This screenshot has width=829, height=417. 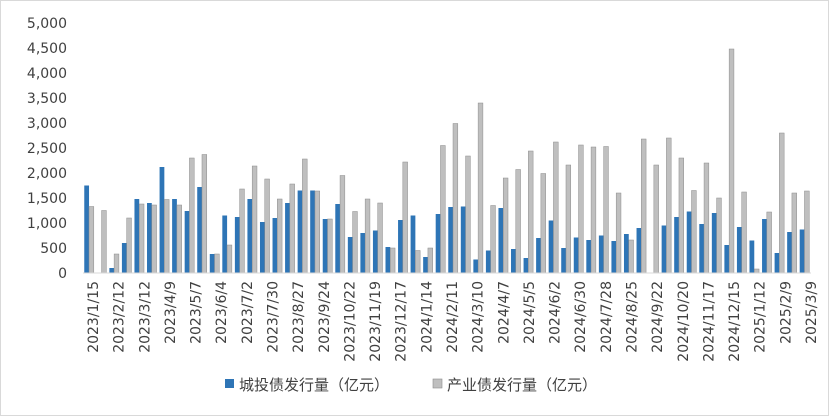 What do you see at coordinates (658, 317) in the screenshot?
I see `x-tick-label: 2024/9/22` at bounding box center [658, 317].